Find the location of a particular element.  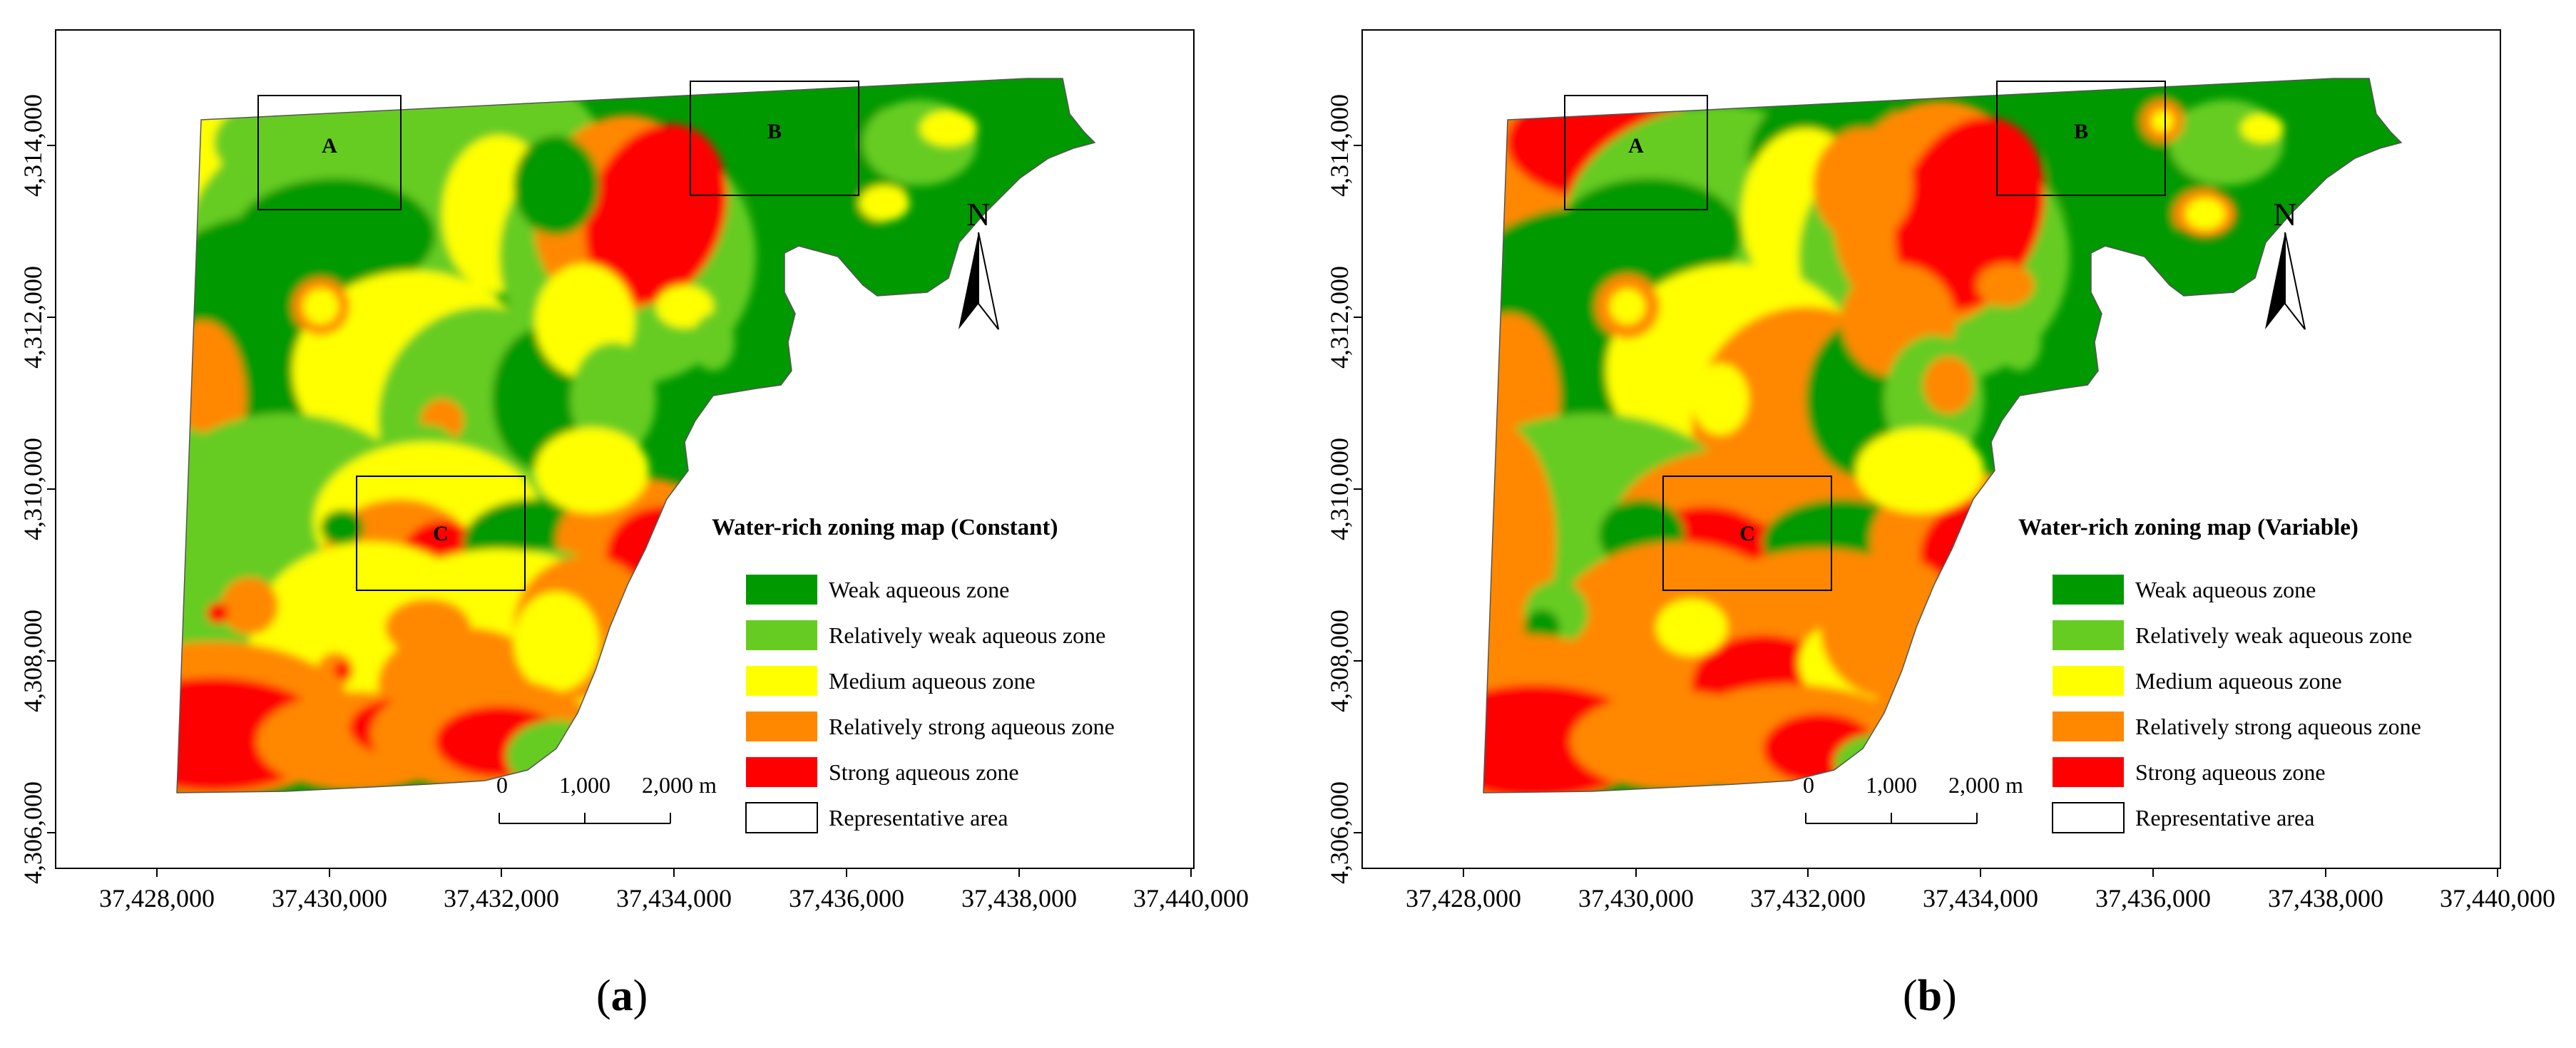

caption-b: (b) is located at coordinates (1930, 996).